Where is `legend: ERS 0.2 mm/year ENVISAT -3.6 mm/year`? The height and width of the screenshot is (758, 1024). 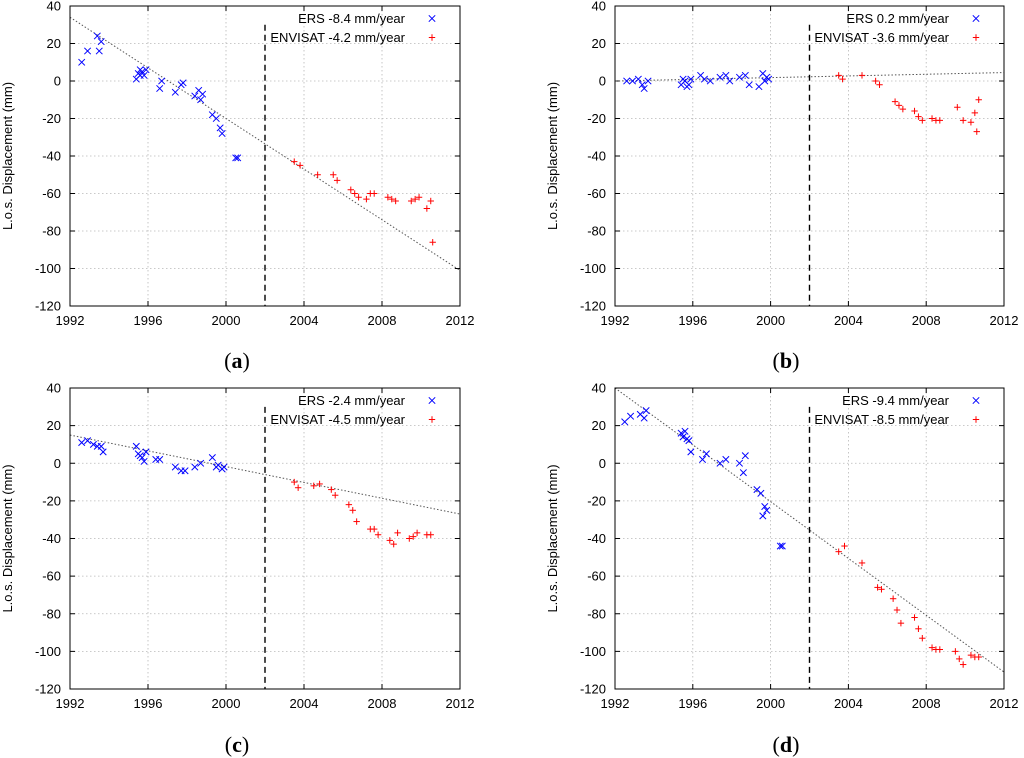
legend: ERS 0.2 mm/year ENVISAT -3.6 mm/year is located at coordinates (897, 28).